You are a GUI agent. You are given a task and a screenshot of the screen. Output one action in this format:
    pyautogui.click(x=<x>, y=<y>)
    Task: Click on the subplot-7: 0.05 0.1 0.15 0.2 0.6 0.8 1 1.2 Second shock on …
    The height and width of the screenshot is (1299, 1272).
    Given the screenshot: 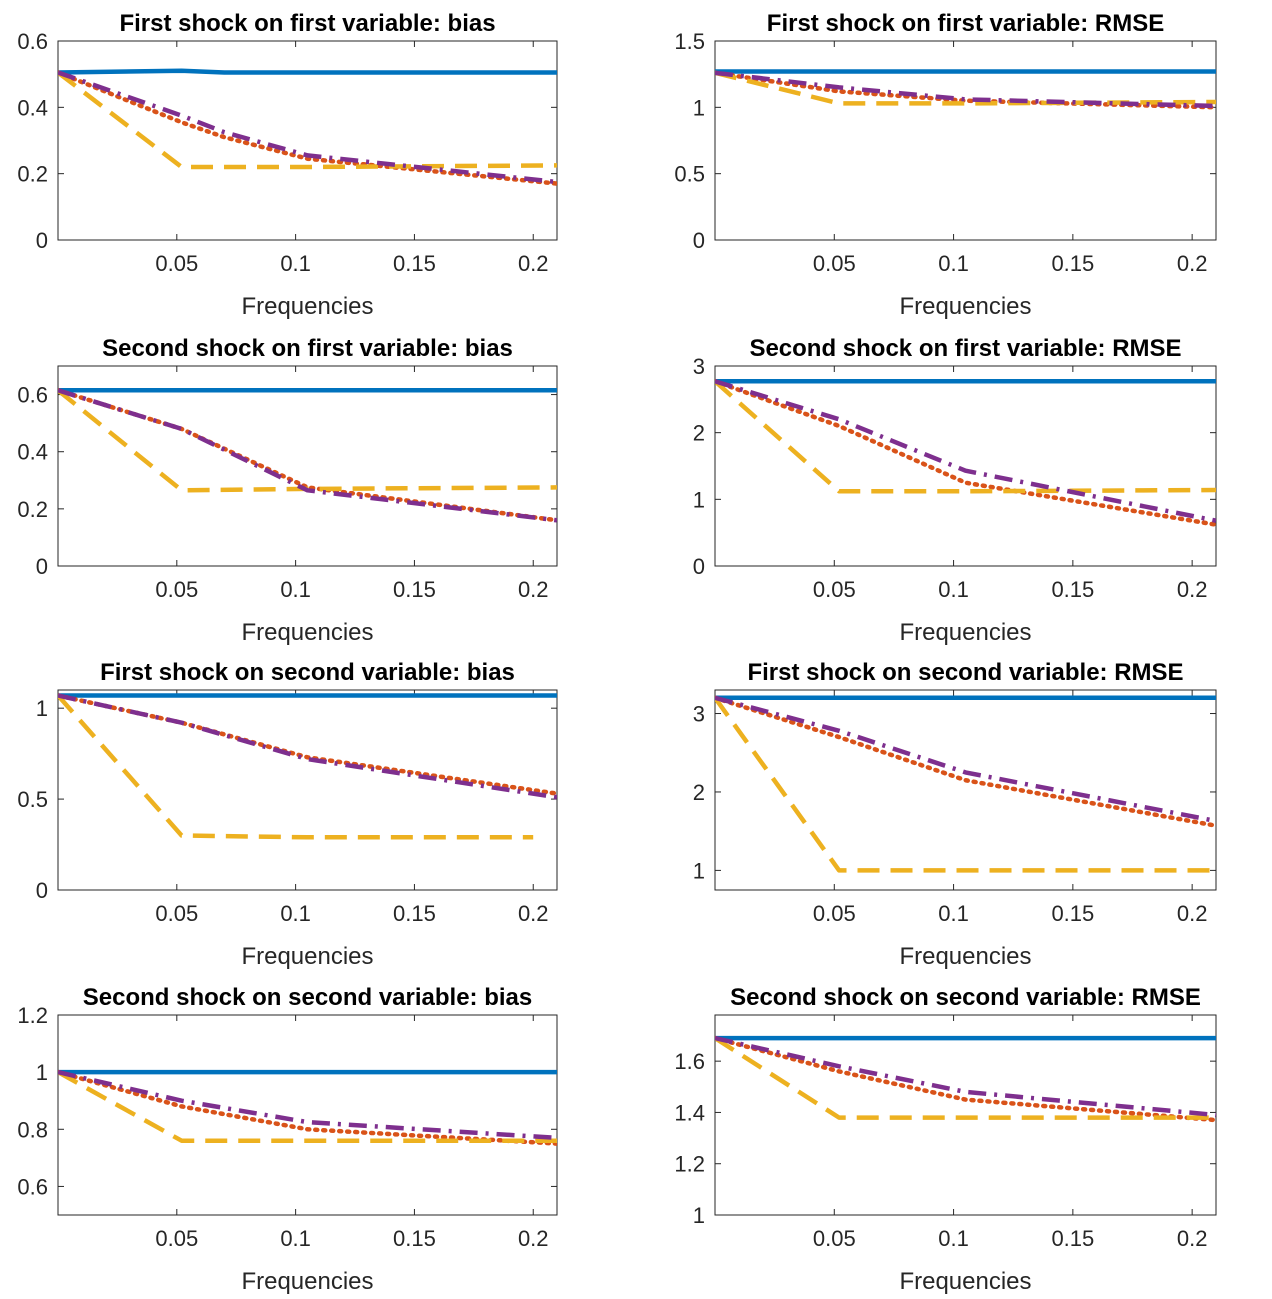 What is the action you would take?
    pyautogui.click(x=287, y=1139)
    